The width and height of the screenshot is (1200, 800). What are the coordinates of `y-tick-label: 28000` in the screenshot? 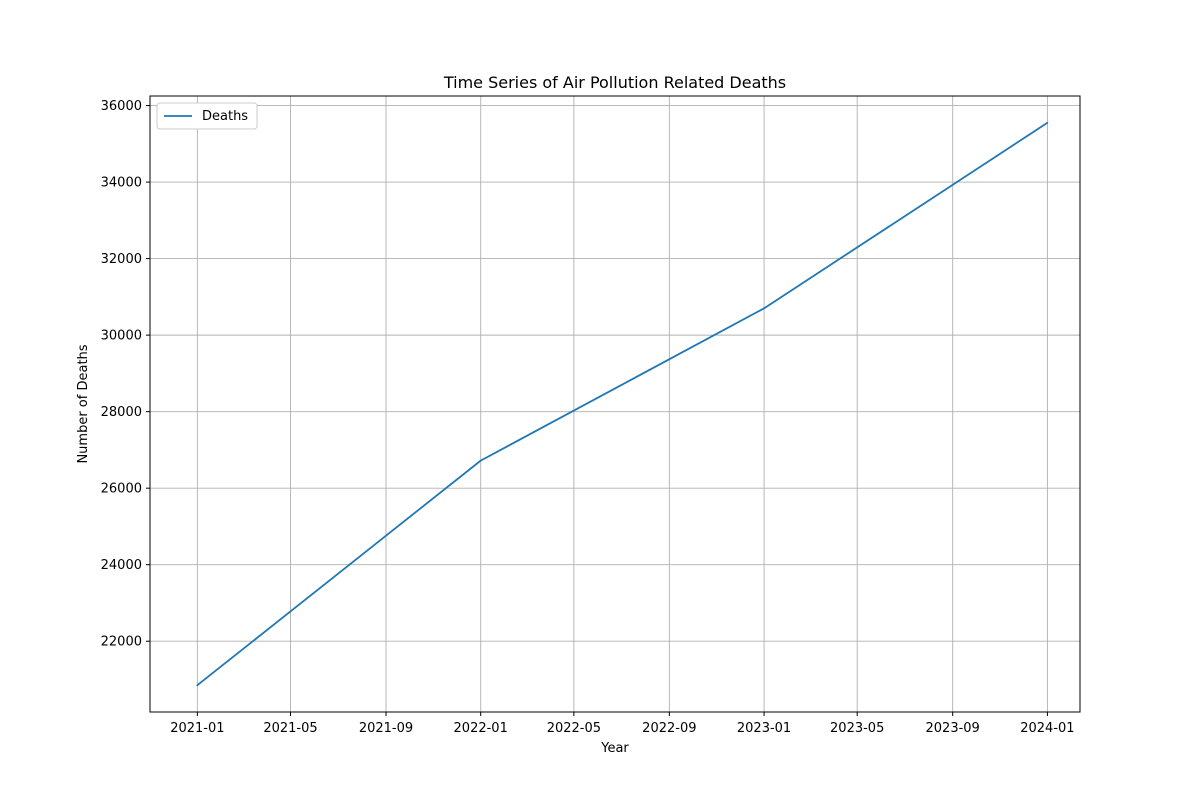 It's located at (121, 412).